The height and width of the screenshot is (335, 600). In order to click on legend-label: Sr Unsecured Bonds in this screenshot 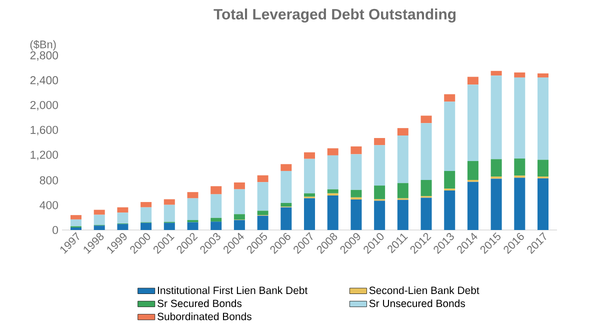, I will do `click(417, 303)`.